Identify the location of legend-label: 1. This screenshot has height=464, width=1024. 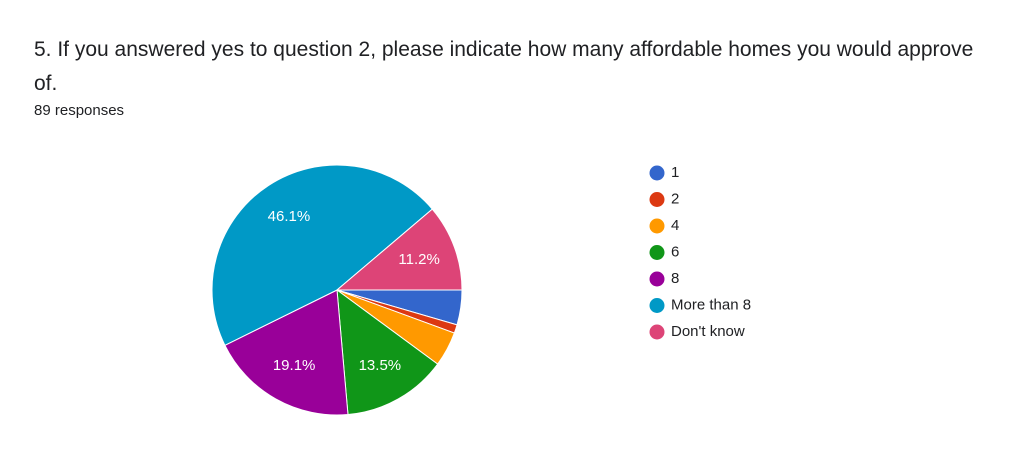
(675, 172).